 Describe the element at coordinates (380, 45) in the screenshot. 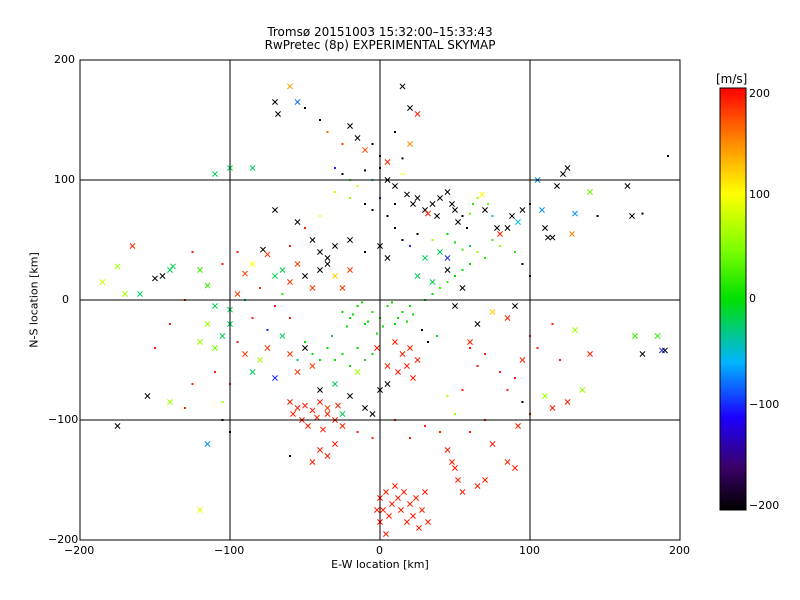

I see `chart-subtitle: RwPretec (8p) EXPERIMENTAL SKYMAP` at that location.